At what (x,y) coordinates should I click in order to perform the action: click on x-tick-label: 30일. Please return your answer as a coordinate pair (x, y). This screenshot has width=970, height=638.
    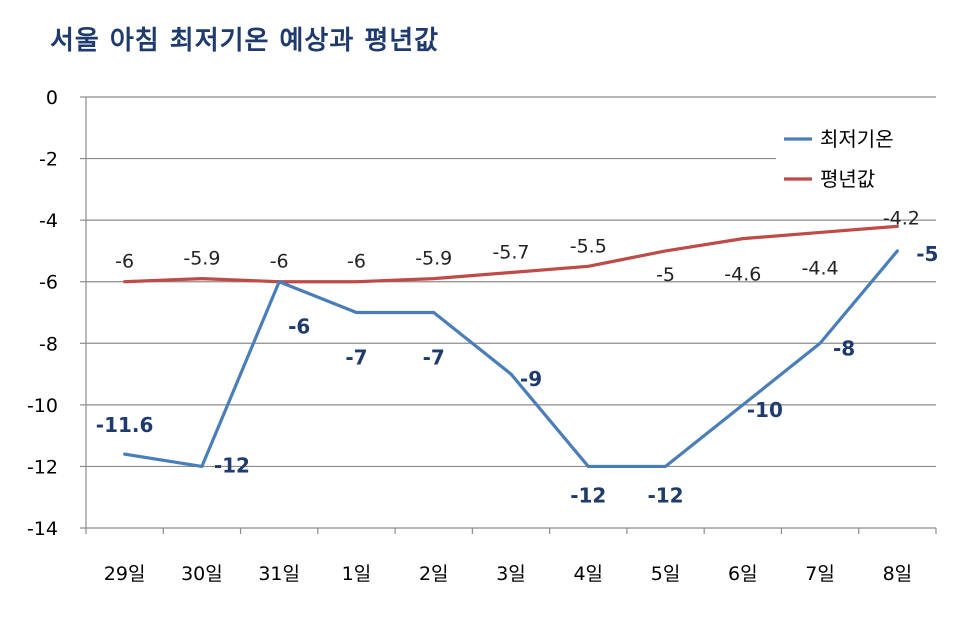
    Looking at the image, I should click on (202, 574).